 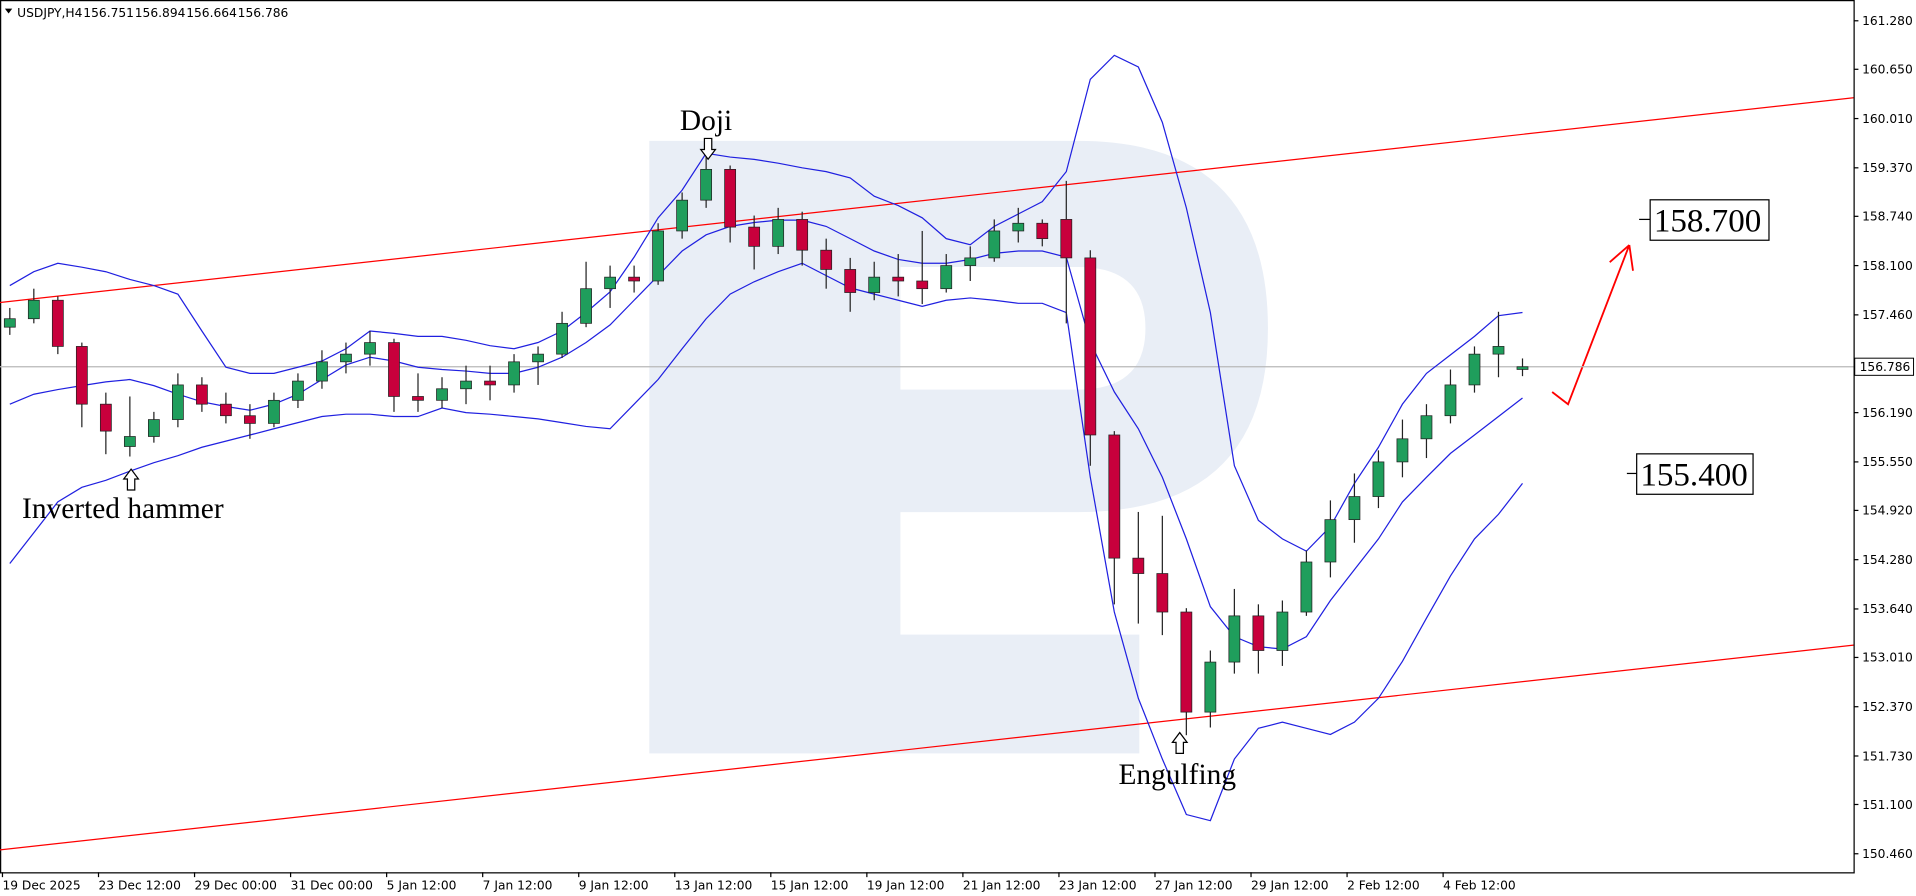 What do you see at coordinates (714, 885) in the screenshot?
I see `x-tick-label: 13 Jan 12:00` at bounding box center [714, 885].